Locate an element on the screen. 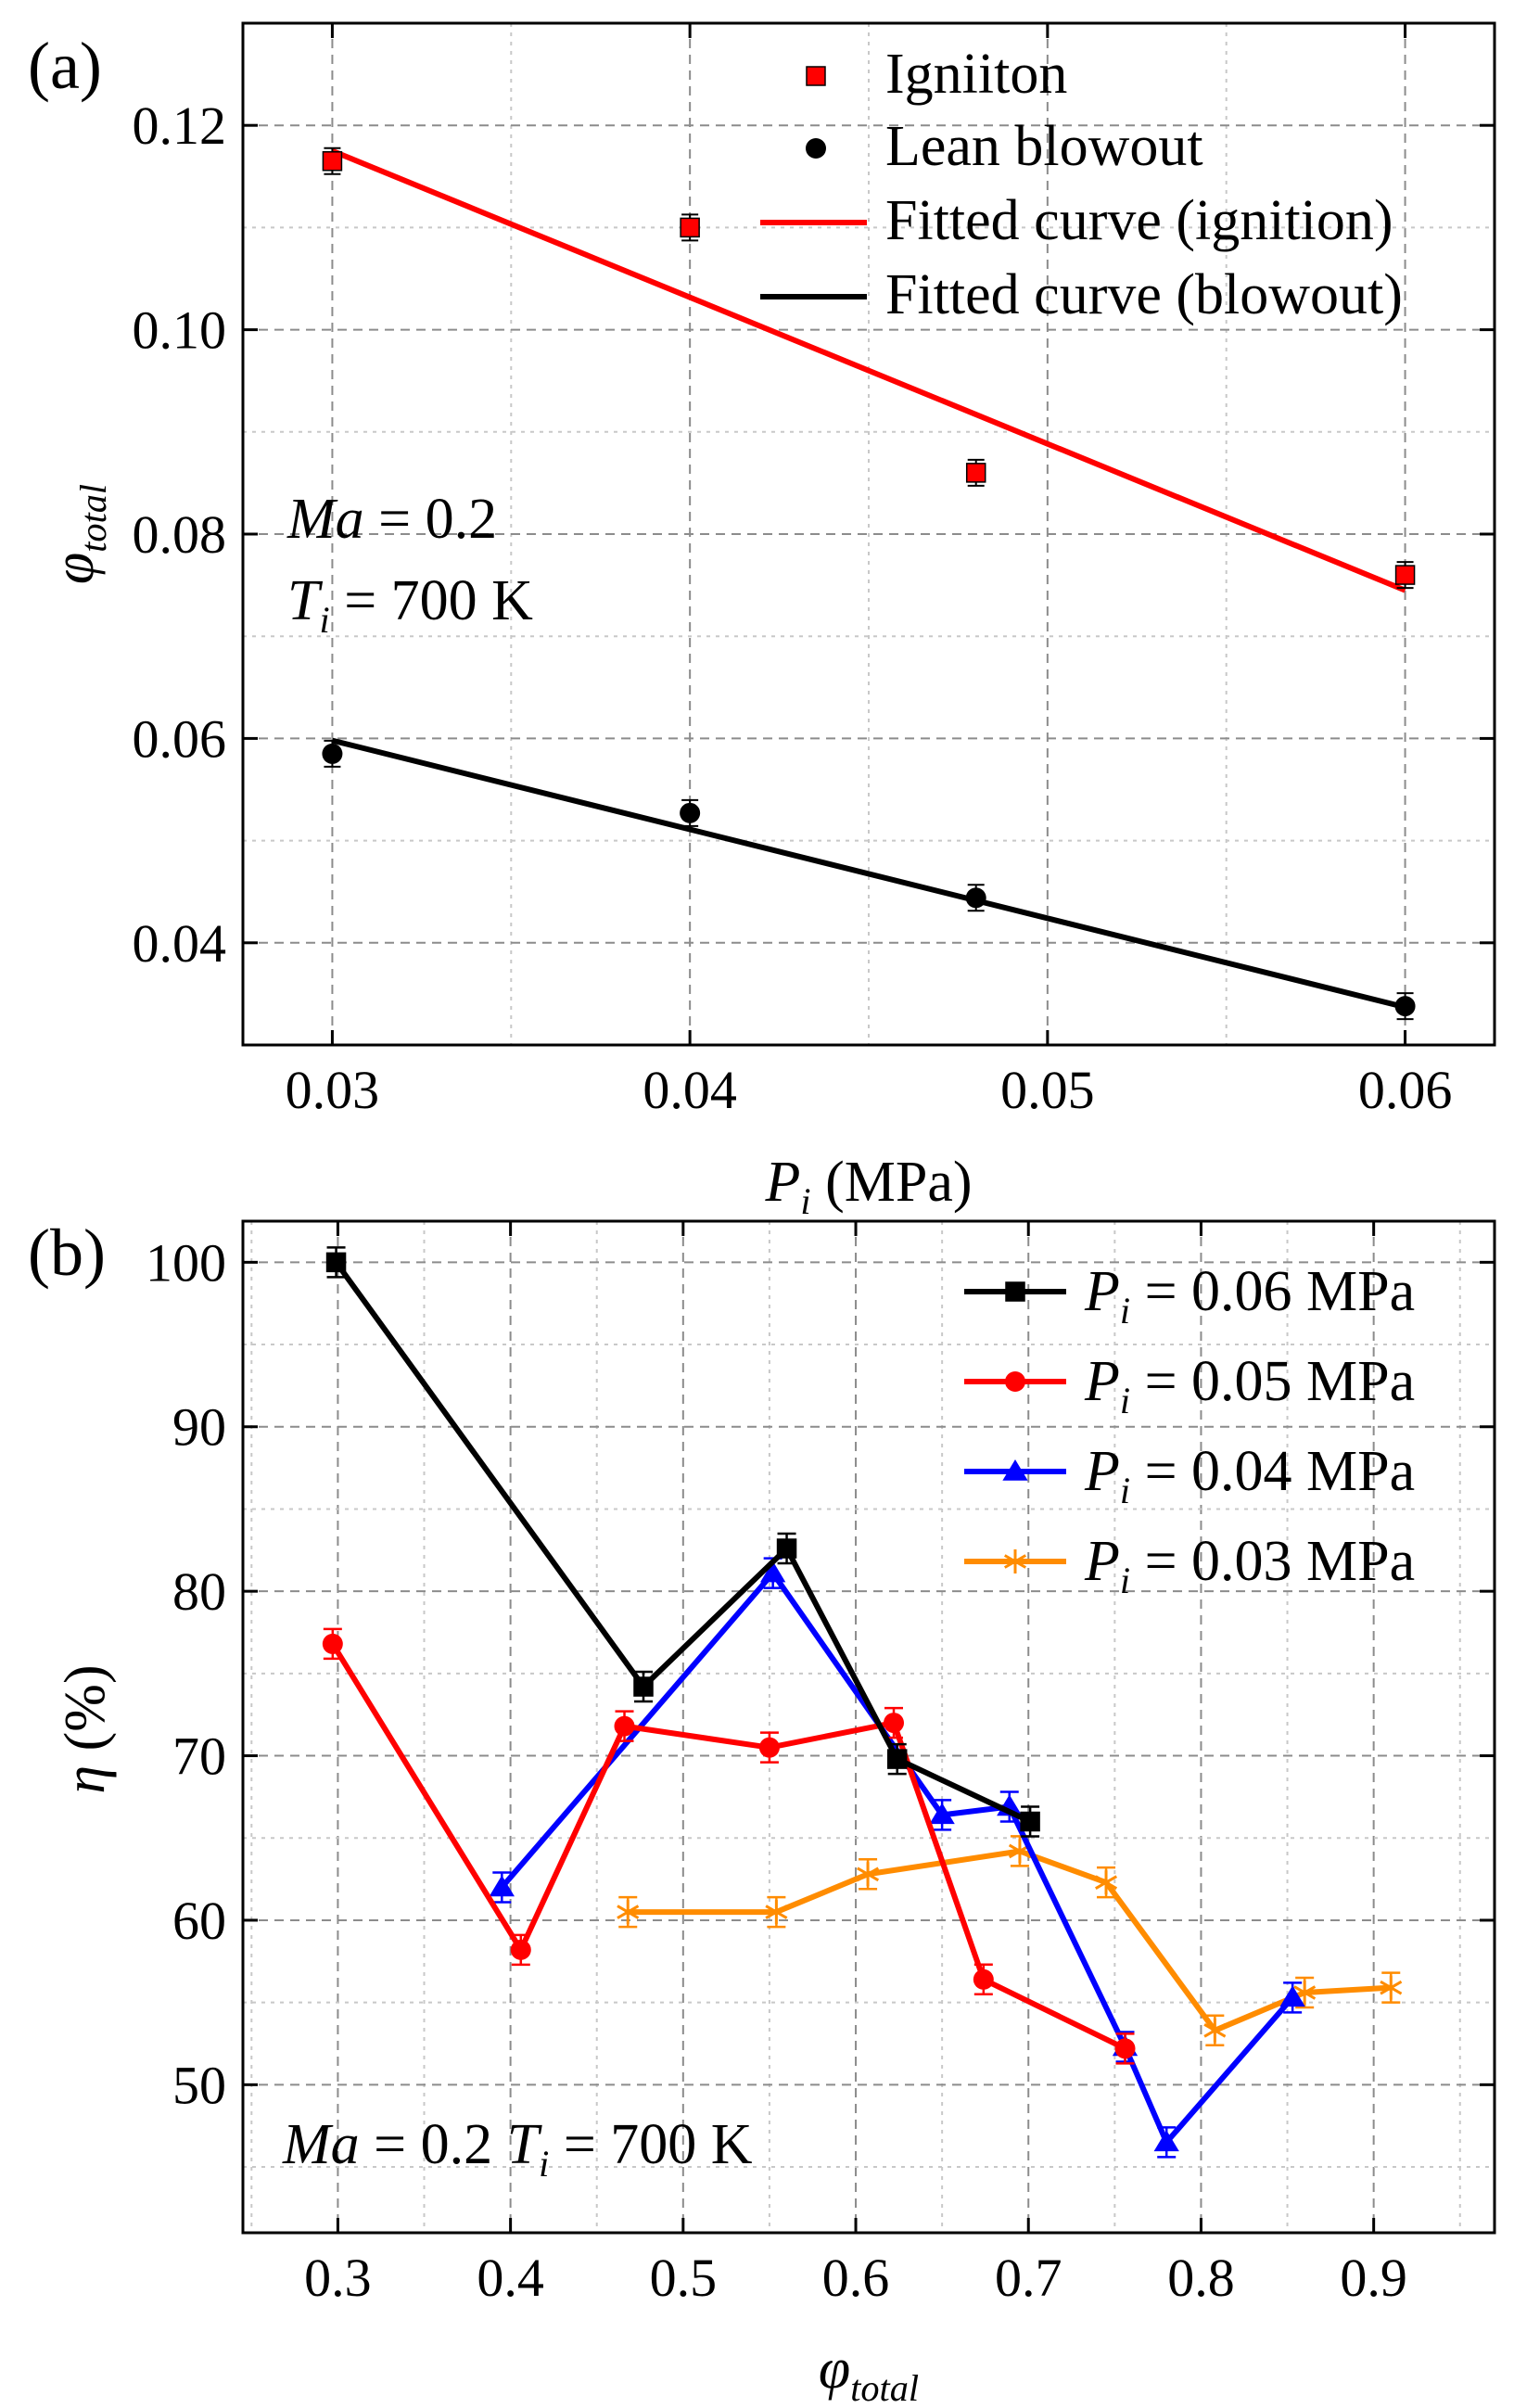  annotation-temperature: Ti = 700 K is located at coordinates (410, 605).